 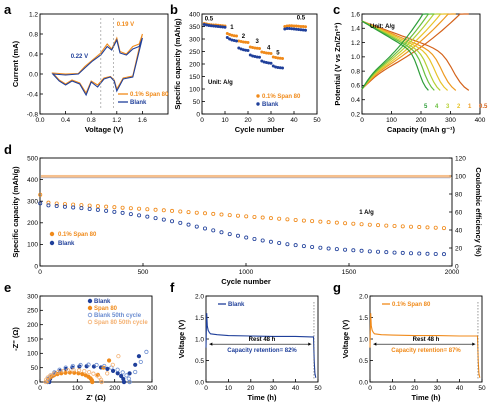 What do you see at coordinates (246, 176) in the screenshot?
I see `ce-band` at bounding box center [246, 176].